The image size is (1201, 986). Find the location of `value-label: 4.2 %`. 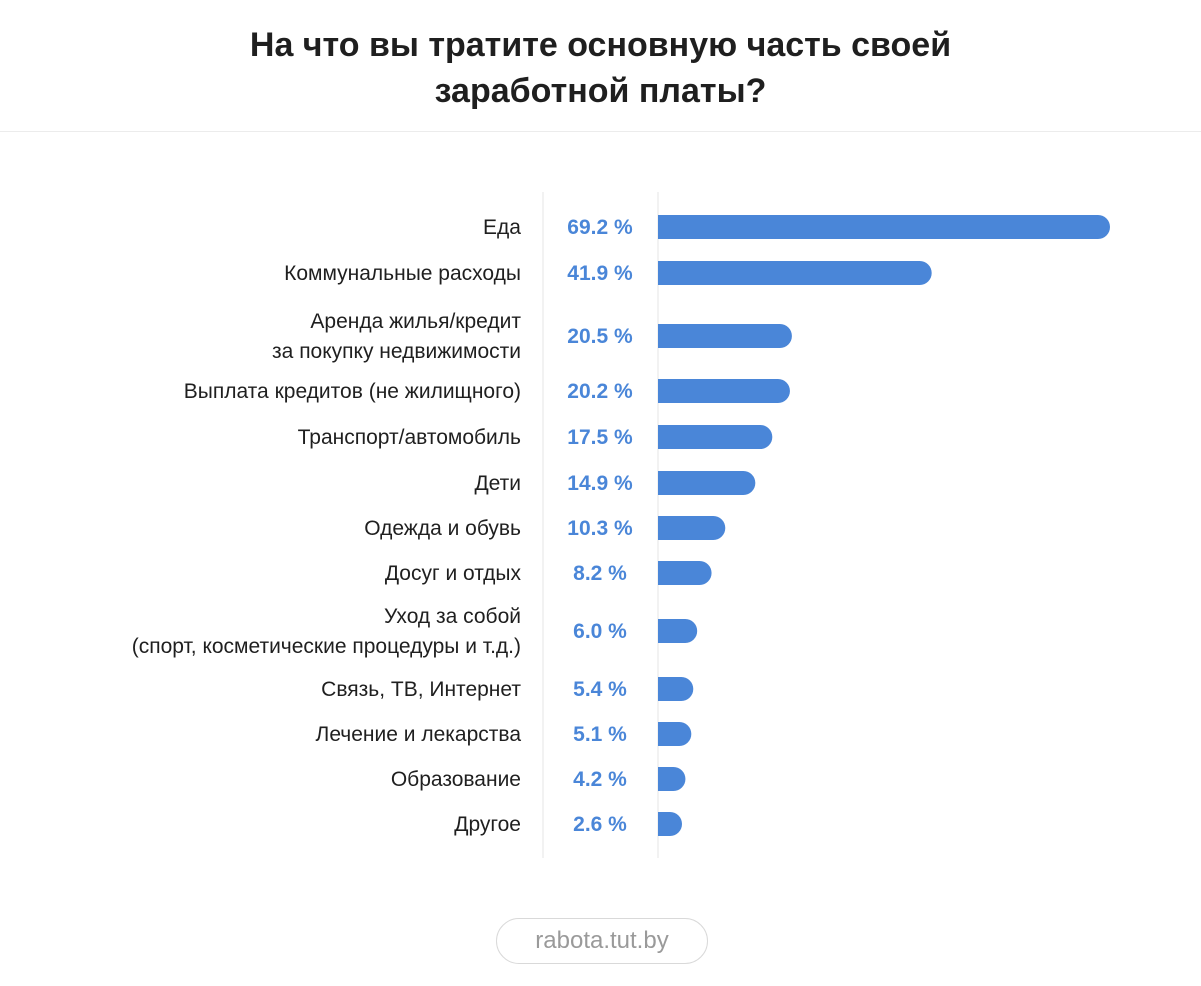

value-label: 4.2 % is located at coordinates (600, 779).